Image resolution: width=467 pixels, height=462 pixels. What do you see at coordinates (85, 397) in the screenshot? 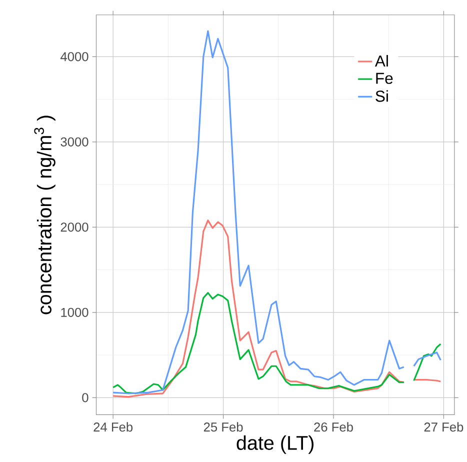
I see `y-tick-label: 0` at bounding box center [85, 397].